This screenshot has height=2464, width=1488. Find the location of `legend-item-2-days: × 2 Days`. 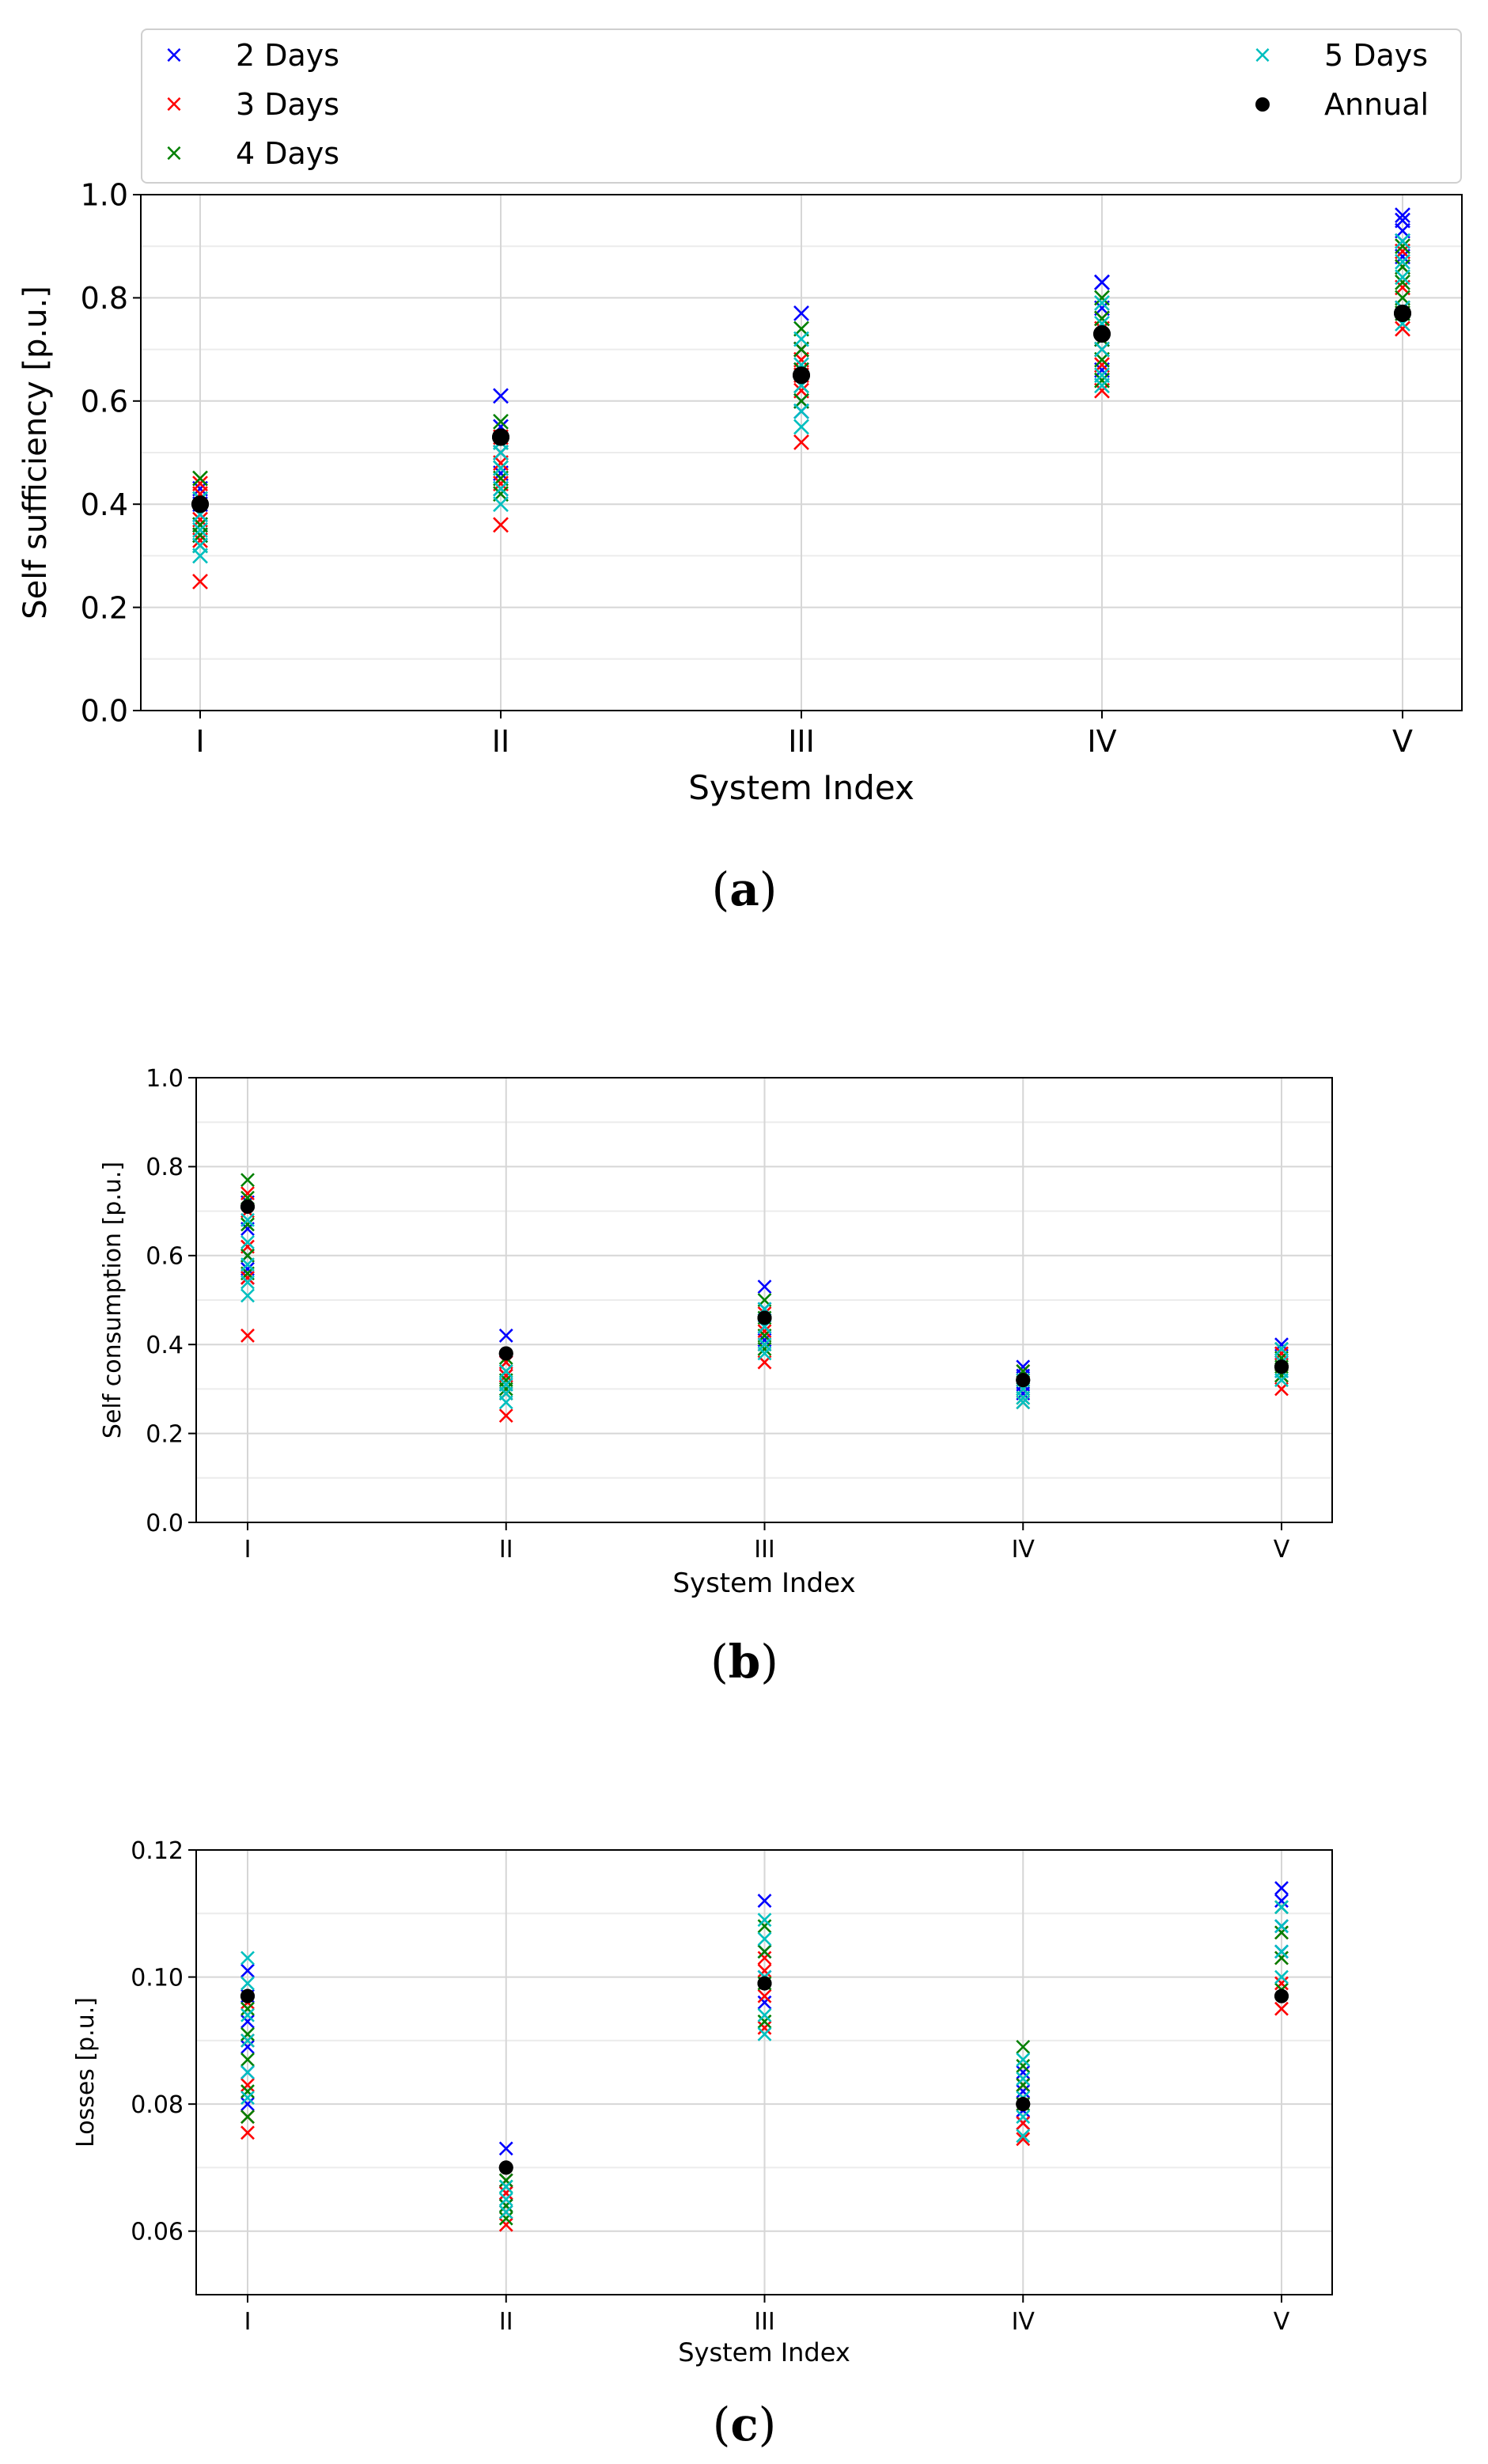

legend-item-2-days: × 2 Days is located at coordinates (249, 55).